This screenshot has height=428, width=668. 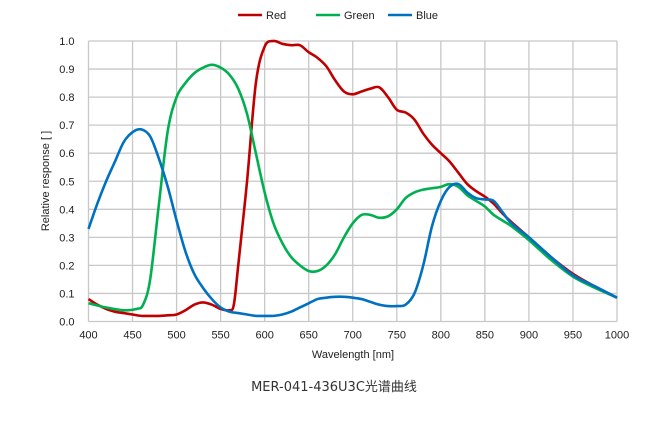 What do you see at coordinates (617, 336) in the screenshot?
I see `x-tick-label: 1000` at bounding box center [617, 336].